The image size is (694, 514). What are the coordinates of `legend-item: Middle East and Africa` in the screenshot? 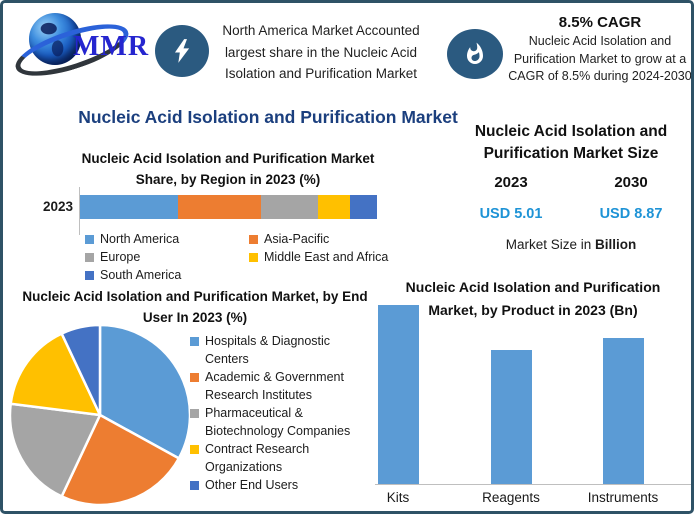 It's located at (318, 257).